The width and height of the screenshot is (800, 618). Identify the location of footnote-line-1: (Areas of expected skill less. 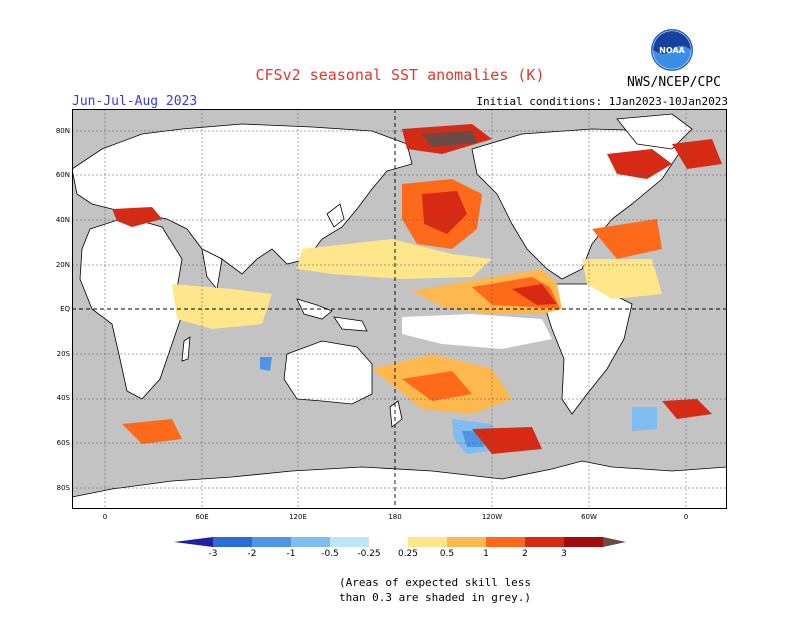
(435, 582).